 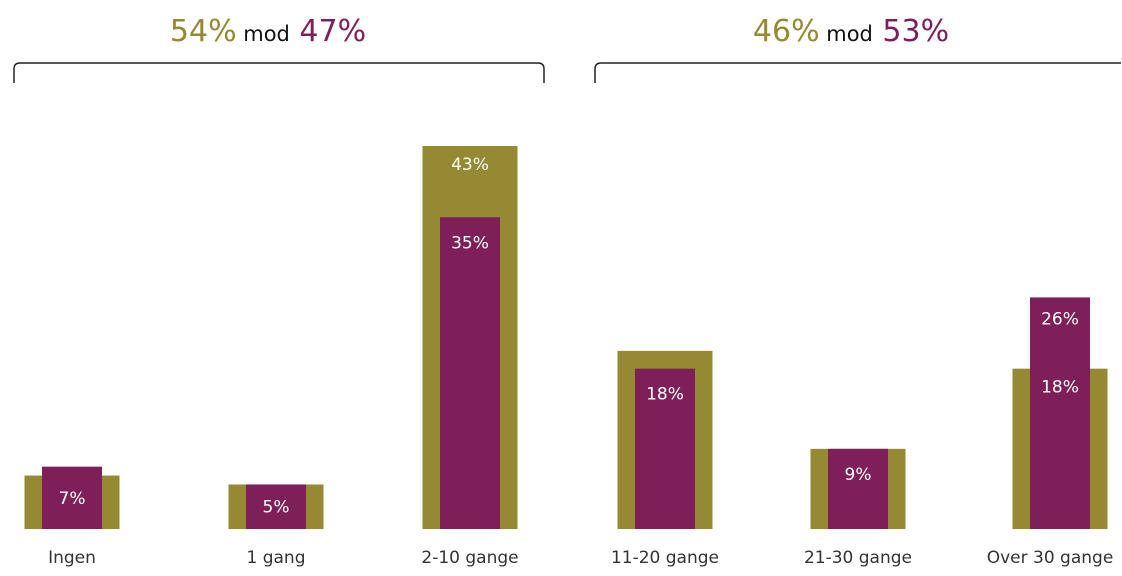 What do you see at coordinates (203, 31) in the screenshot?
I see `group-header-value-a: 54%` at bounding box center [203, 31].